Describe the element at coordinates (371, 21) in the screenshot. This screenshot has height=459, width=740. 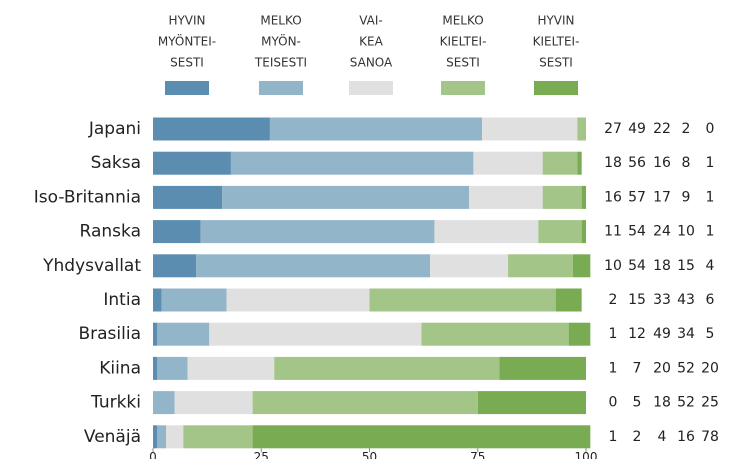
I see `legend-label: VAI-` at that location.